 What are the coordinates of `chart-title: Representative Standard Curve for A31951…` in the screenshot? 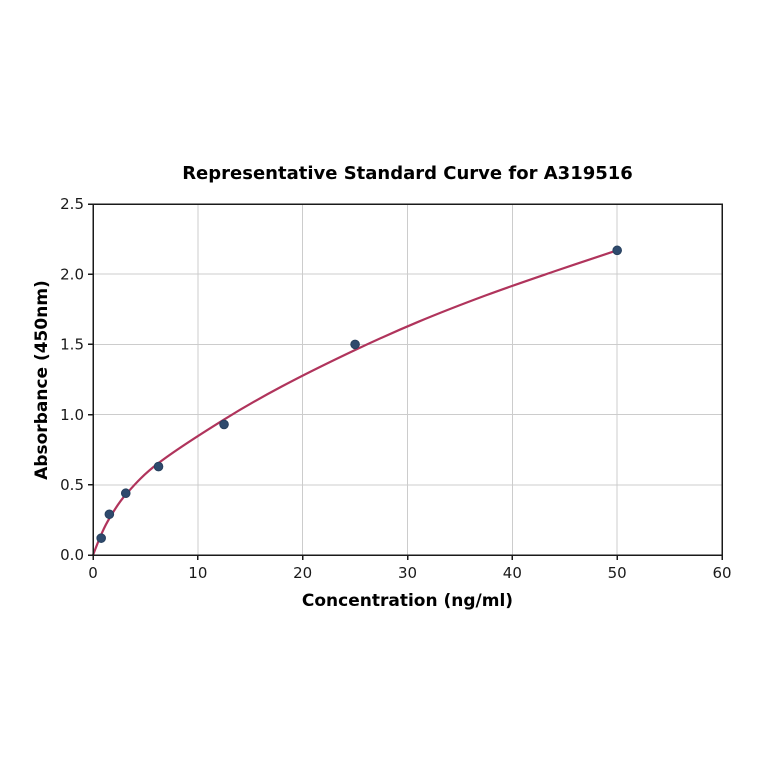 It's located at (407, 173).